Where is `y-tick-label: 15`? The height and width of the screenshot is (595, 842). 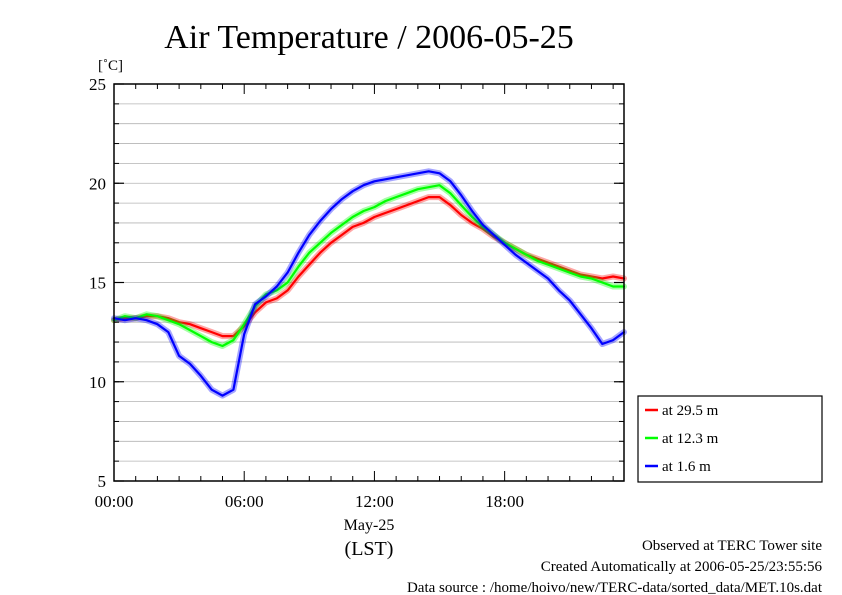
y-tick-label: 15 is located at coordinates (97, 283).